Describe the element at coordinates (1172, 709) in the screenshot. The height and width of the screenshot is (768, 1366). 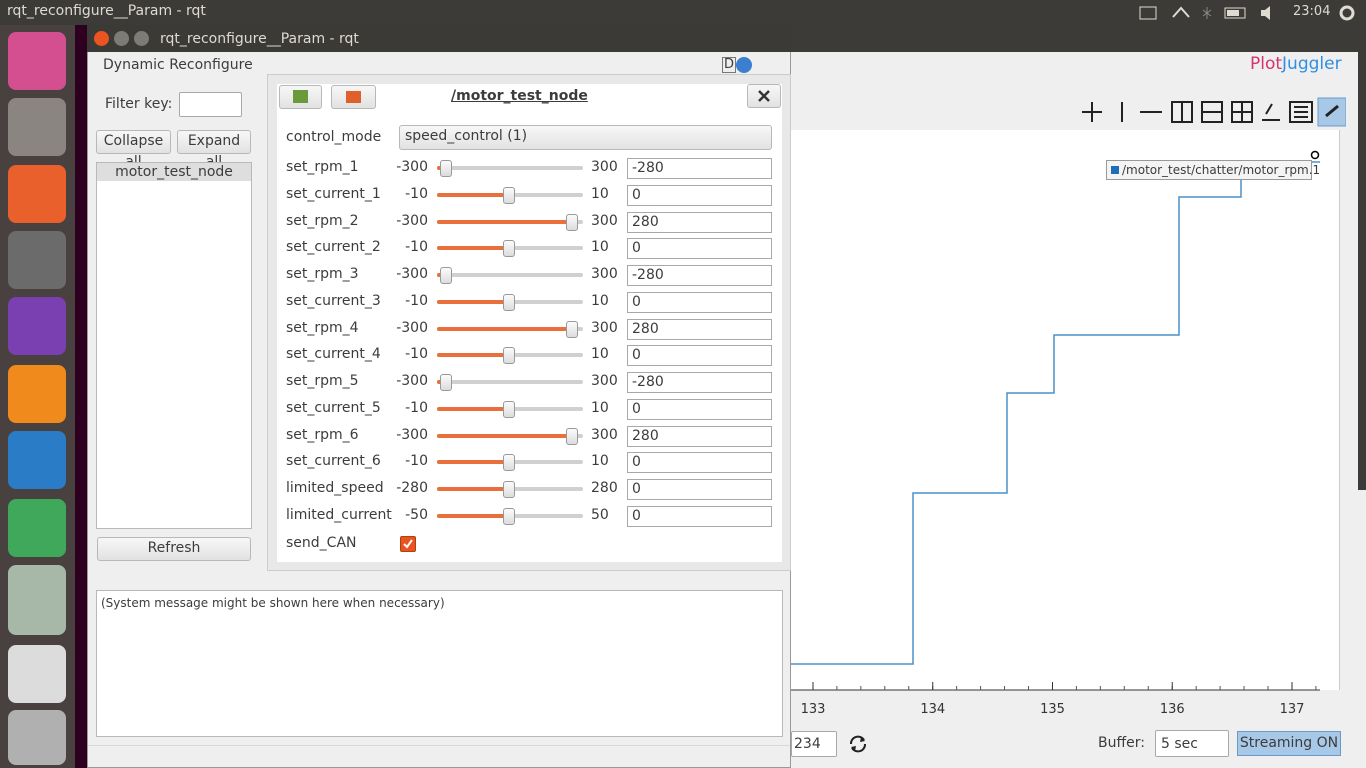
I see `x-tick-label: 136` at that location.